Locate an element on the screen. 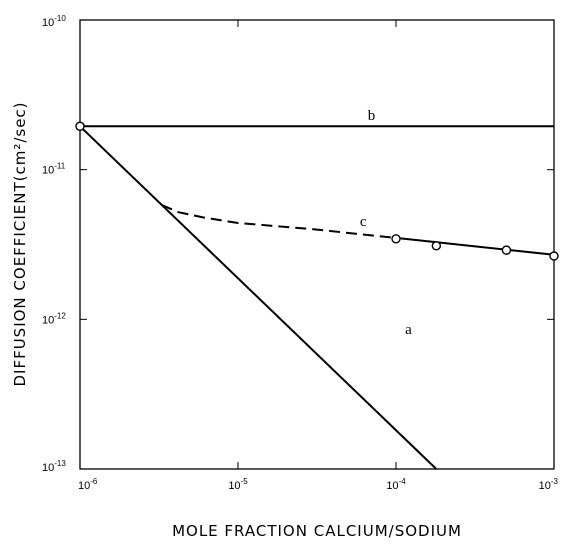 The image size is (580, 544). x-tick-label: 10⁻⁶ is located at coordinates (88, 484).